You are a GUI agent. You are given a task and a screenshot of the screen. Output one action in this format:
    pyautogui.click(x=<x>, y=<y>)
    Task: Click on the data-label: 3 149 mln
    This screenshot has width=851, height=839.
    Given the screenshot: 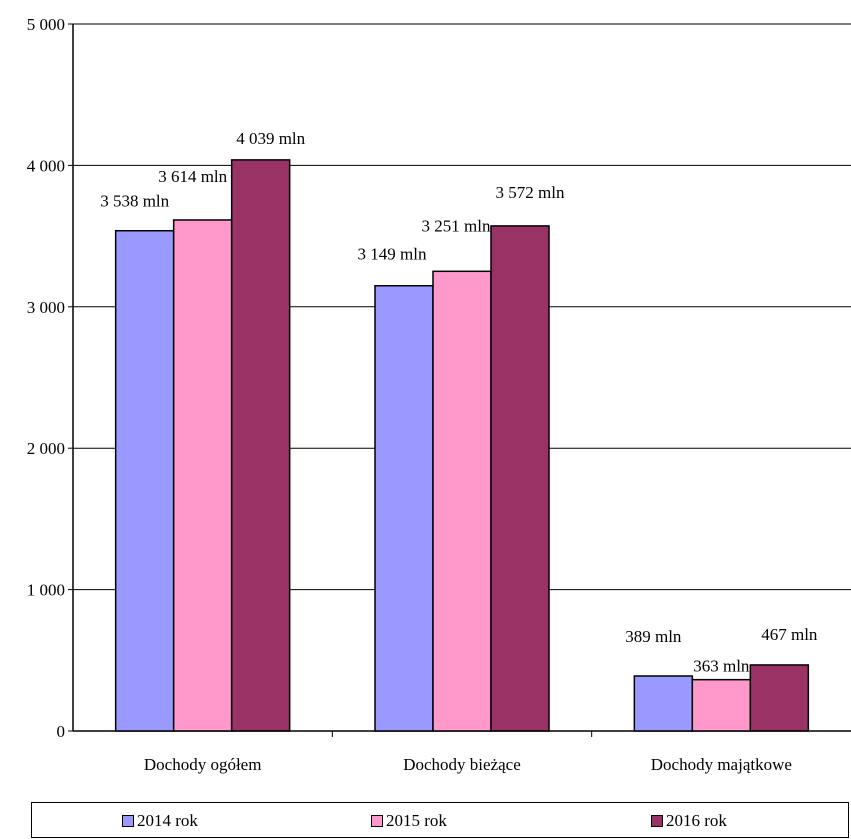 What is the action you would take?
    pyautogui.click(x=392, y=254)
    